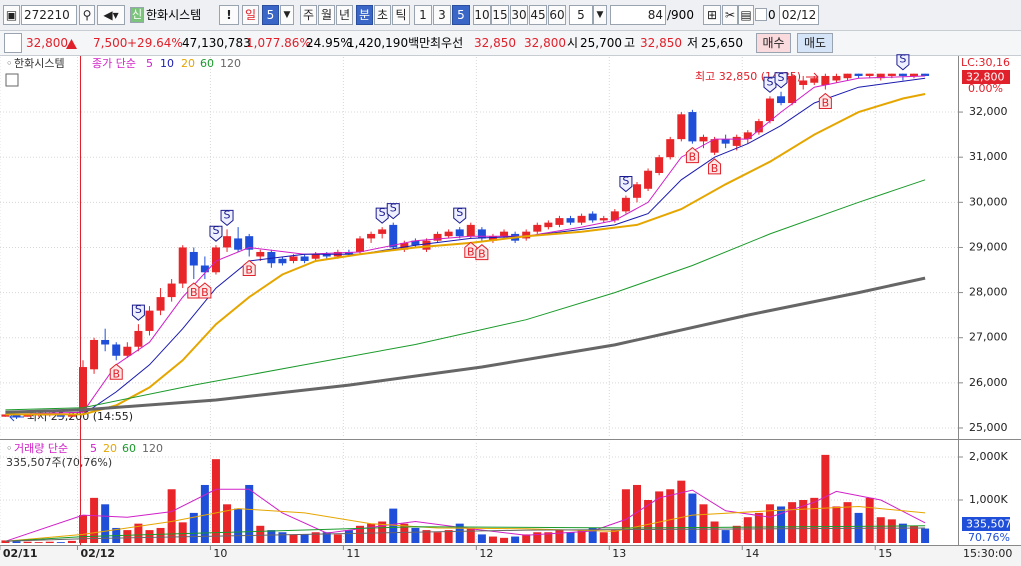  What do you see at coordinates (229, 15) in the screenshot?
I see `alert-button: !` at bounding box center [229, 15].